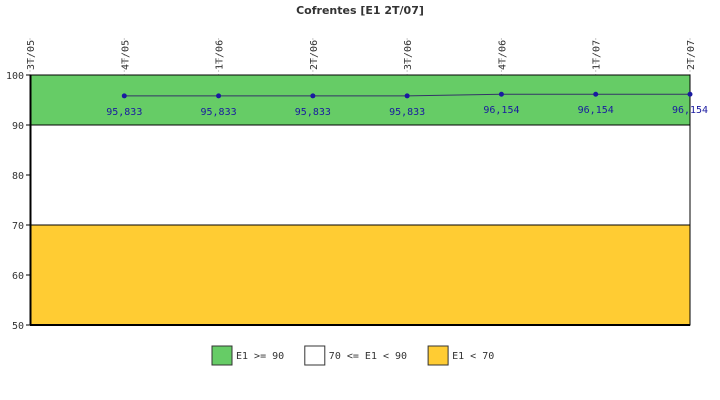 The image size is (720, 400). I want to click on y-tick-label: 70, so click(18, 226).